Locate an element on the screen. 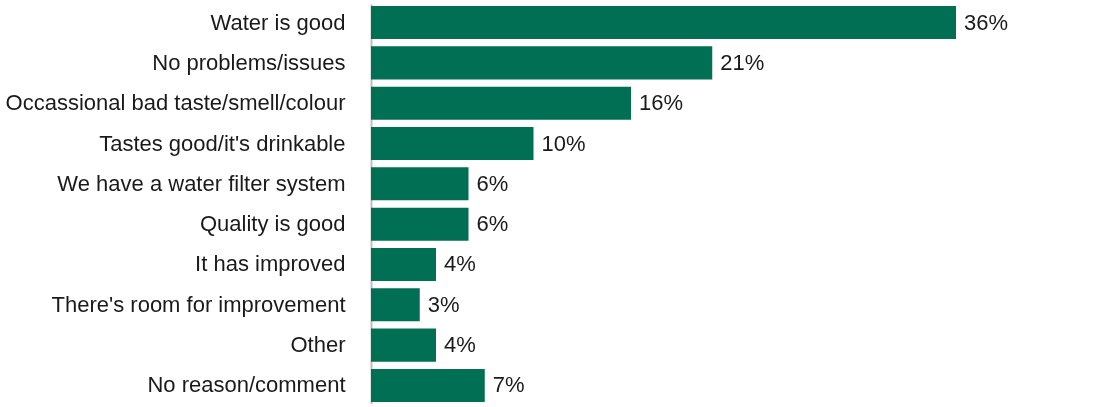  y-tick-label: Tastes good/it's drinkable is located at coordinates (222, 143).